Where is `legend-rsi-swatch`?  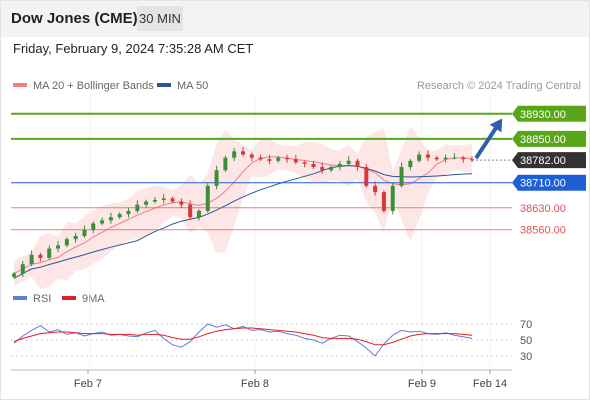 legend-rsi-swatch is located at coordinates (20, 298).